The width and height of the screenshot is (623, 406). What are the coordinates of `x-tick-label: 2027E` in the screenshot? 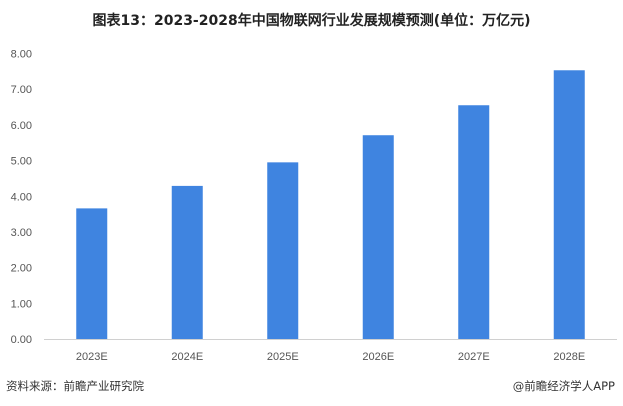 It's located at (474, 357).